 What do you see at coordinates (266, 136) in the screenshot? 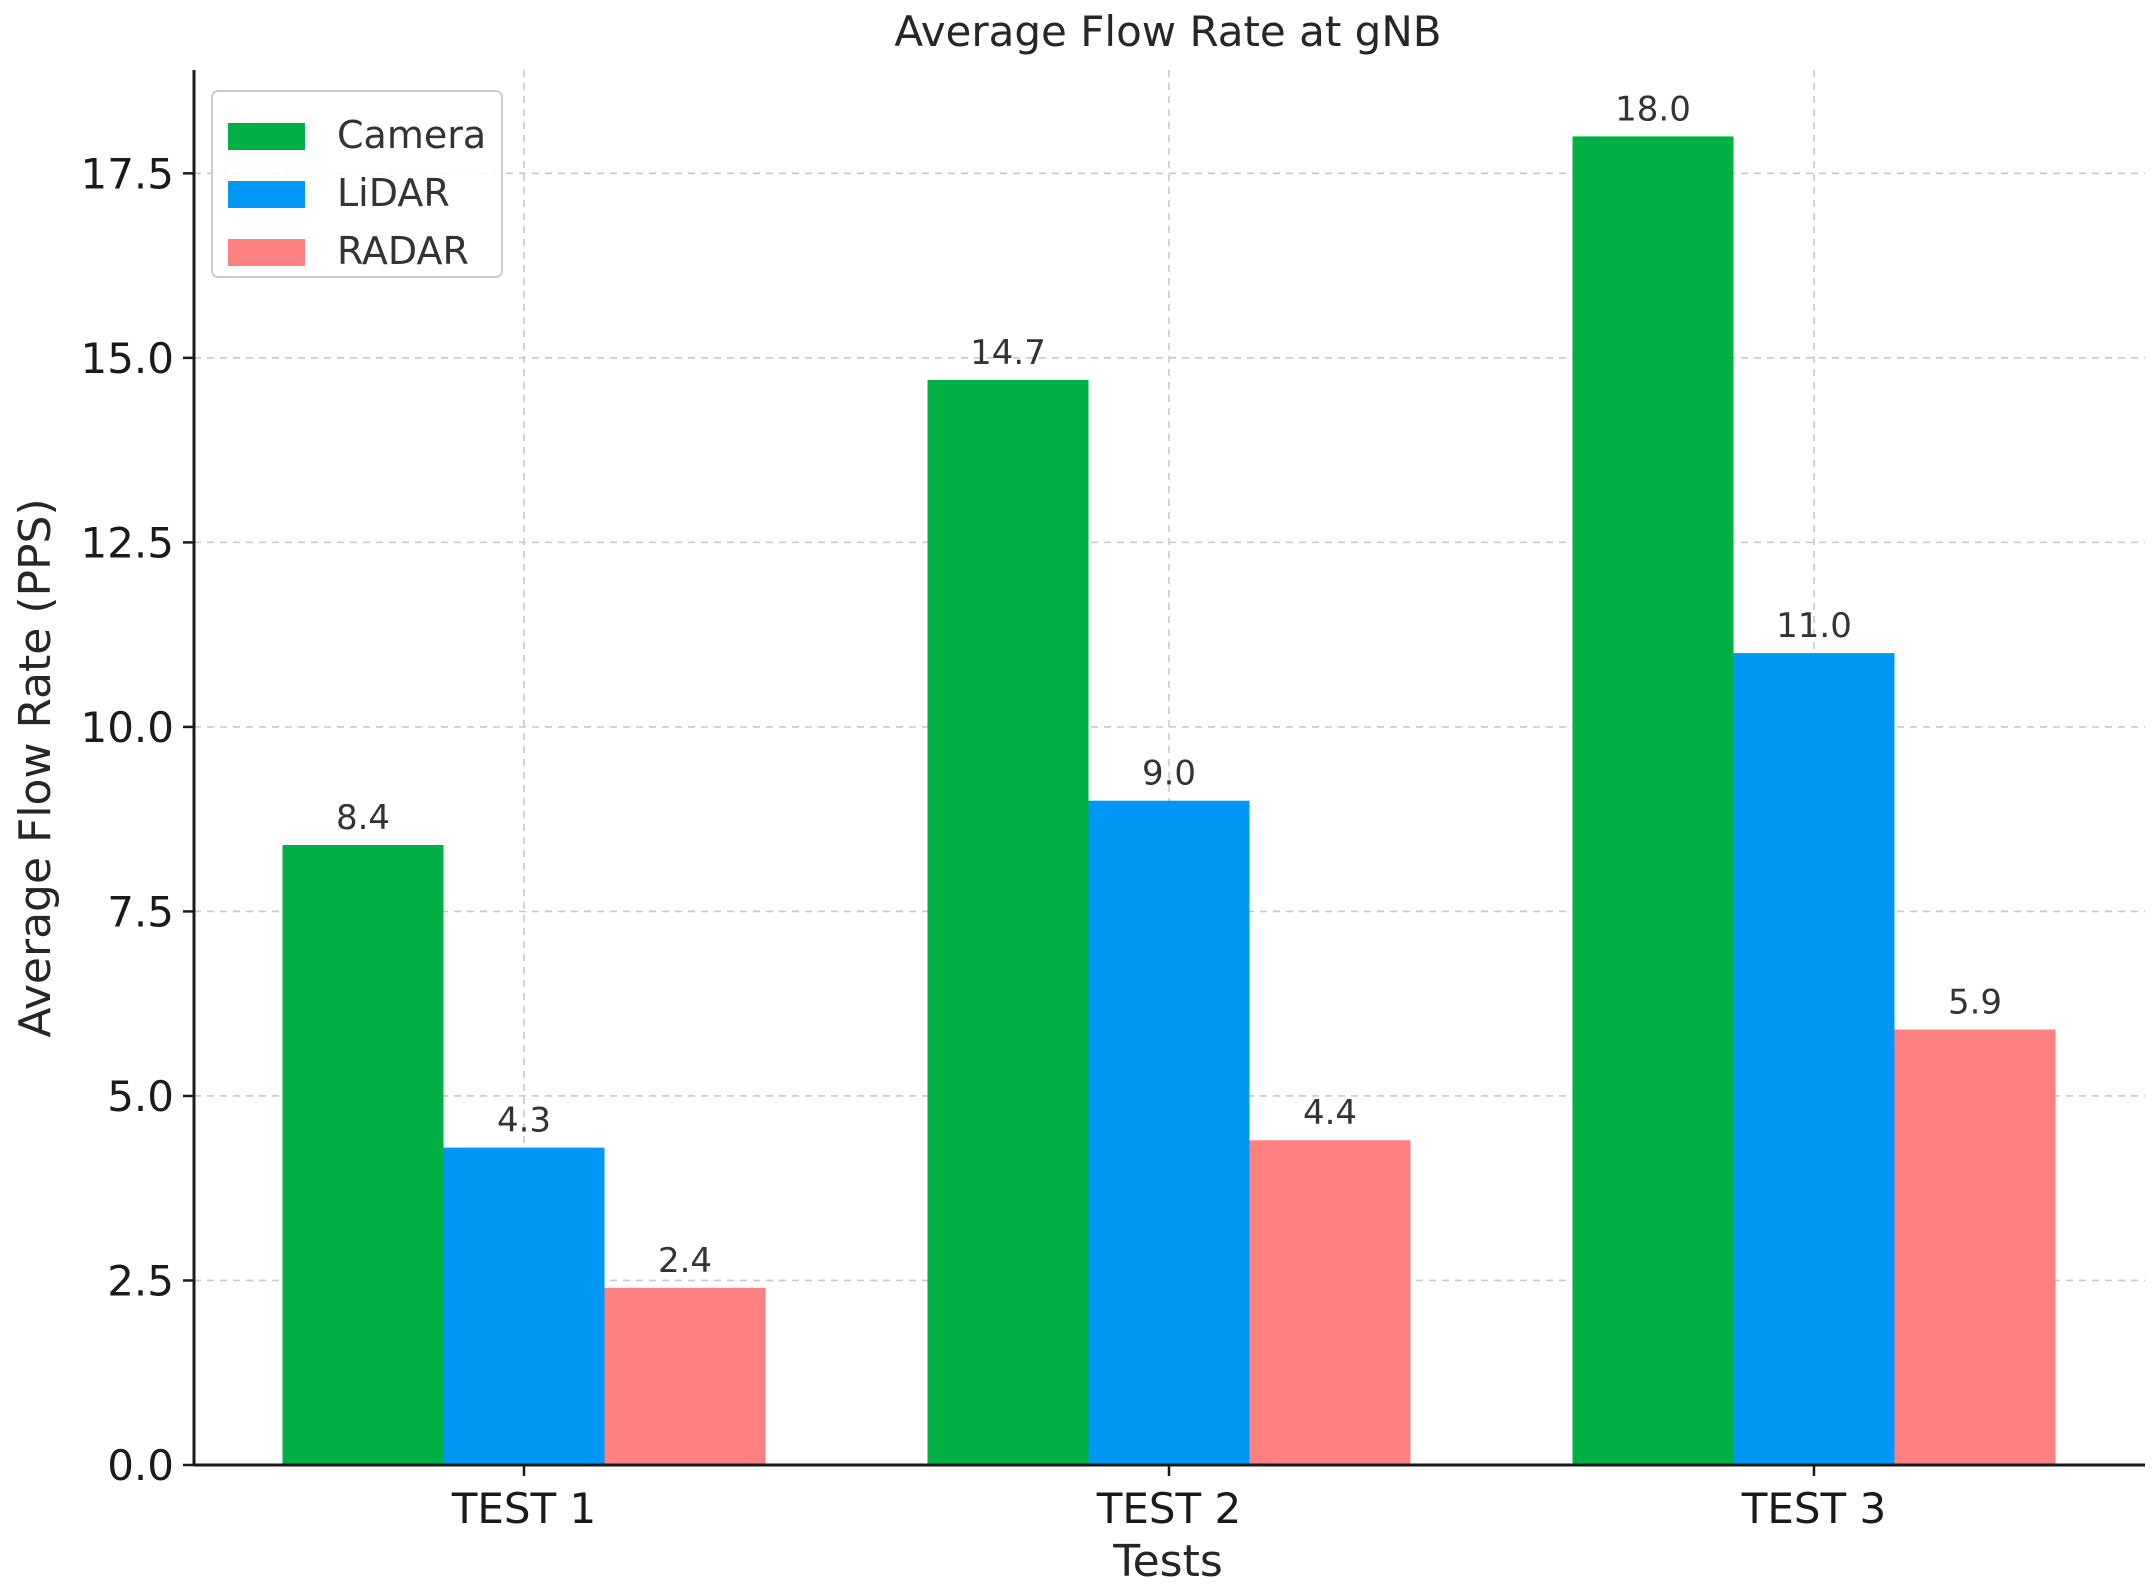
I see `legend-swatch-camera` at bounding box center [266, 136].